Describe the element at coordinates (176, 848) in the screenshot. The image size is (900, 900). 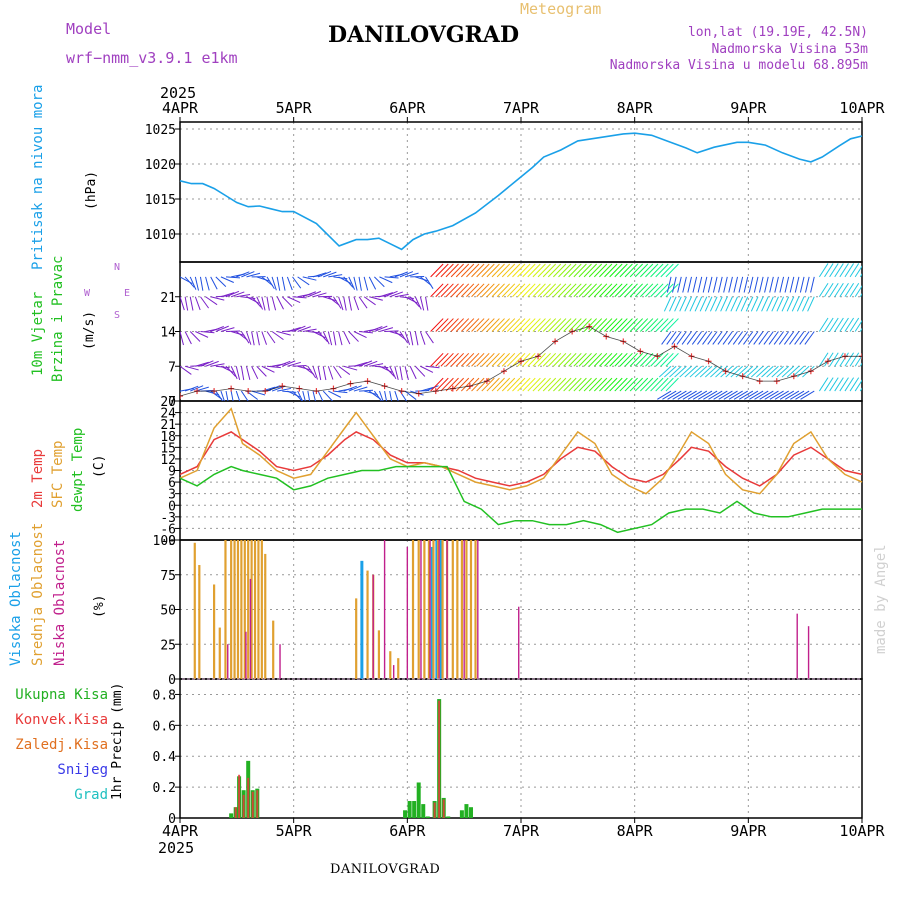
I see `year-bottom-label: 2025` at that location.